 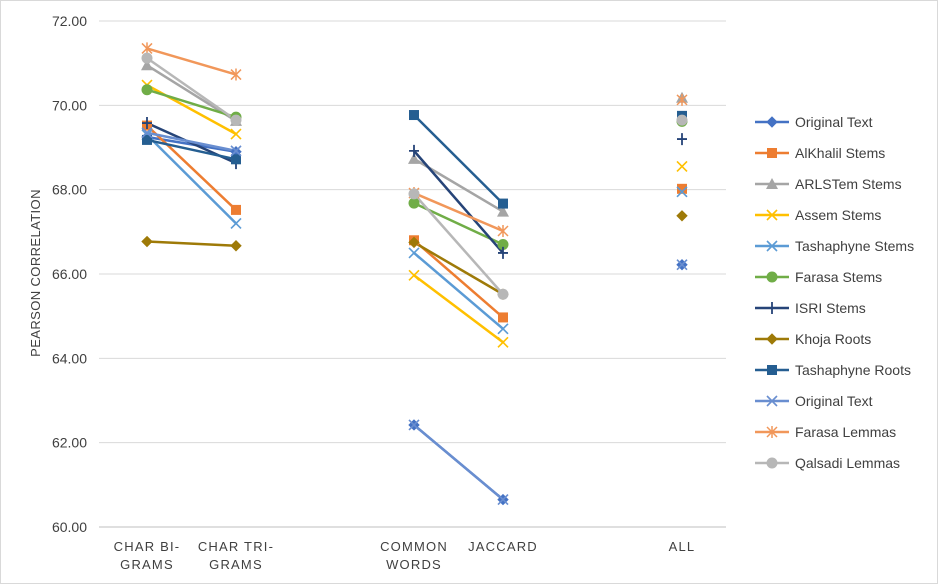 What do you see at coordinates (845, 432) in the screenshot?
I see `legend-label: Farasa Lemmas` at bounding box center [845, 432].